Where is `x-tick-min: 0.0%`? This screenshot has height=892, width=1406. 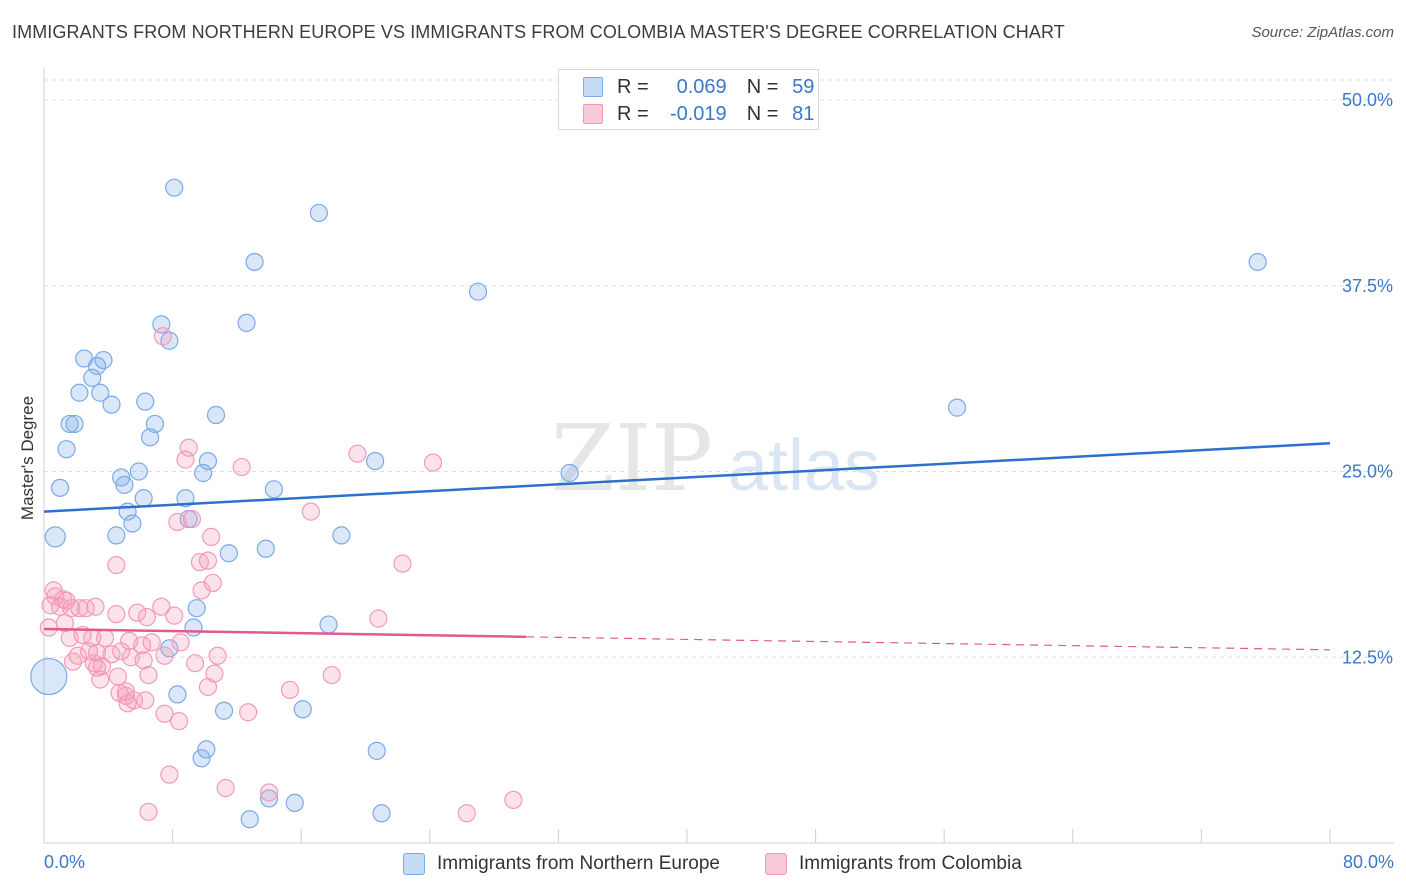 x-tick-min: 0.0% is located at coordinates (65, 862).